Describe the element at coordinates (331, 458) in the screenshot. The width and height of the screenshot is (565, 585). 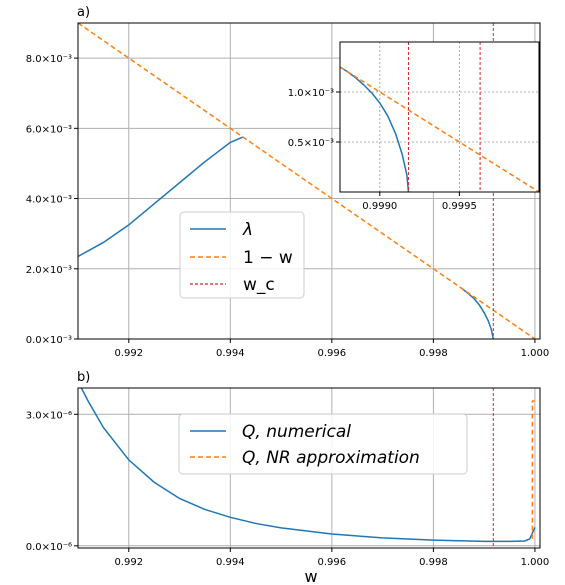
I see `legend-b-label-nr: Q, NR approximation` at that location.